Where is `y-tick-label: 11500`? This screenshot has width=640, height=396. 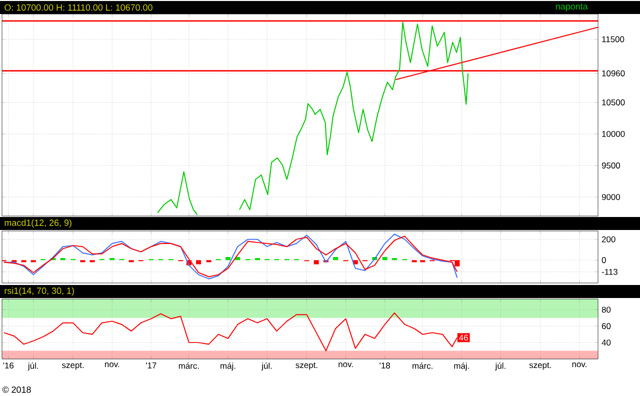 y-tick-label: 11500 is located at coordinates (613, 39).